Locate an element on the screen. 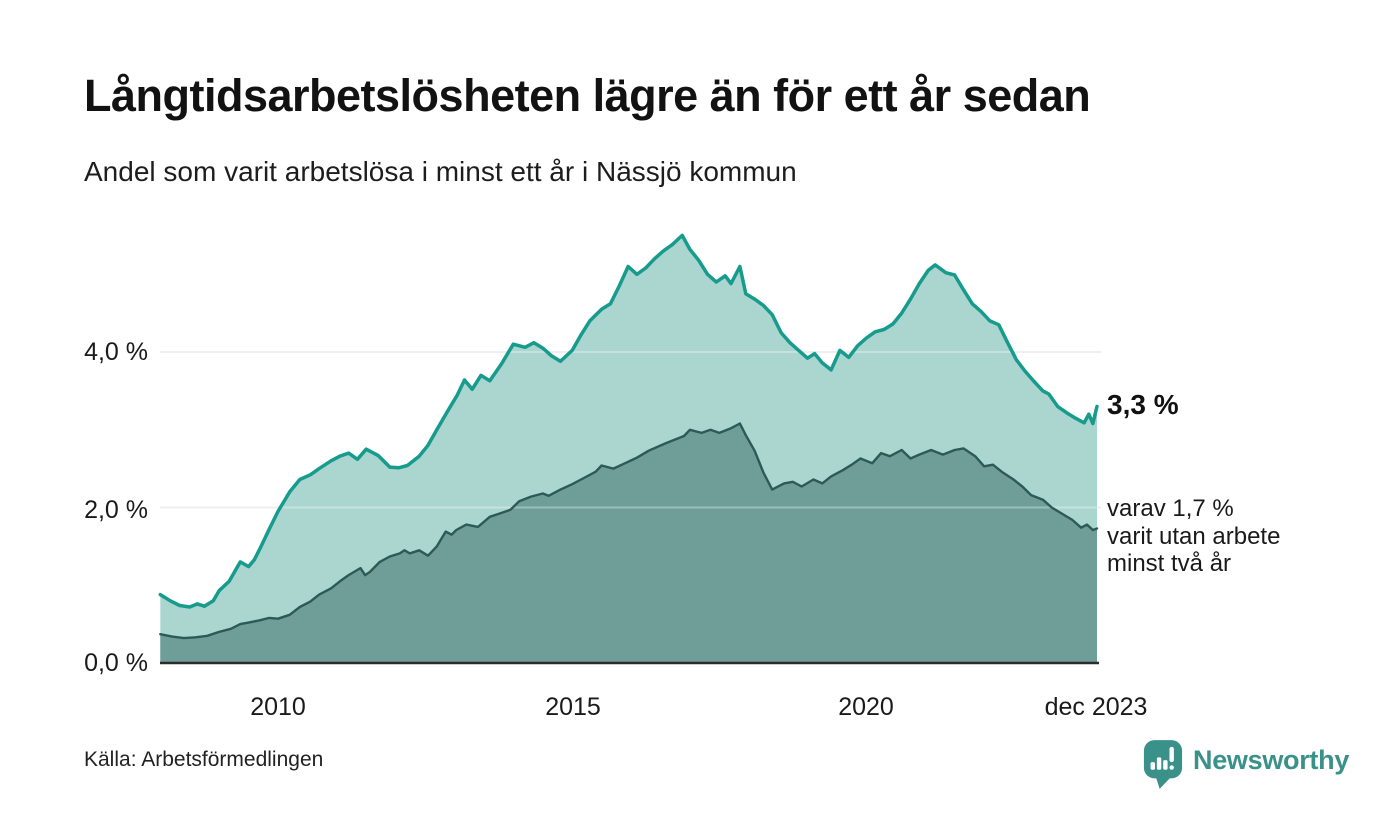 This screenshot has height=840, width=1400. newsworthy-wordmark: Newsworthy is located at coordinates (1271, 760).